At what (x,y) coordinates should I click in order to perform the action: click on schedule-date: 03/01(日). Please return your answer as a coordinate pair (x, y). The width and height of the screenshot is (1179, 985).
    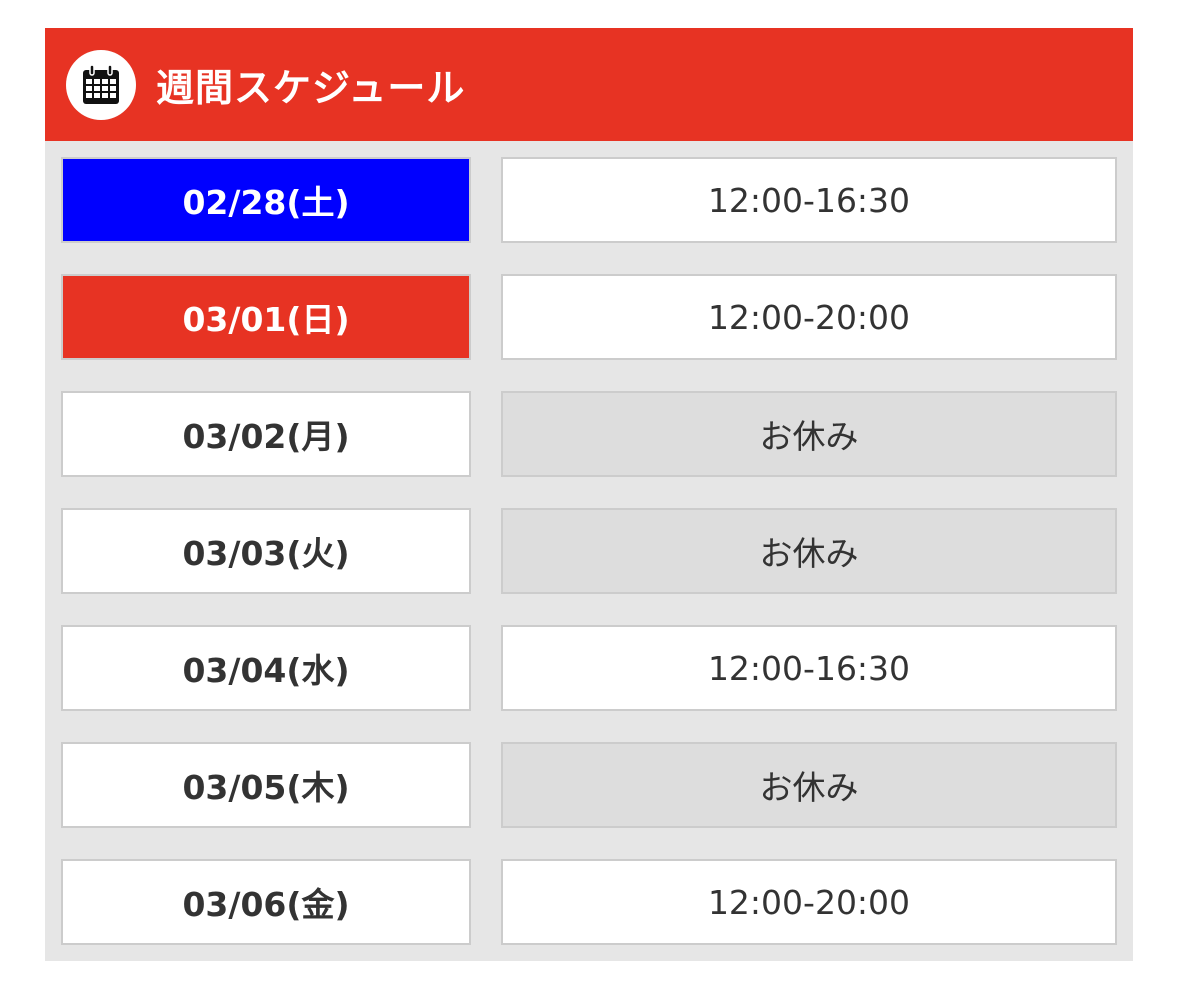
    Looking at the image, I should click on (266, 317).